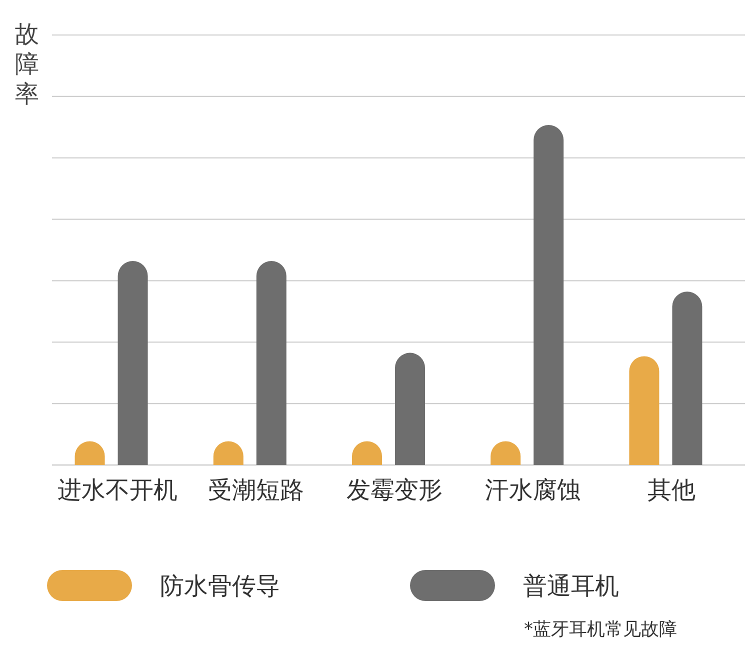 The height and width of the screenshot is (656, 750). I want to click on x-tick-label: 进水不开机, so click(117, 490).